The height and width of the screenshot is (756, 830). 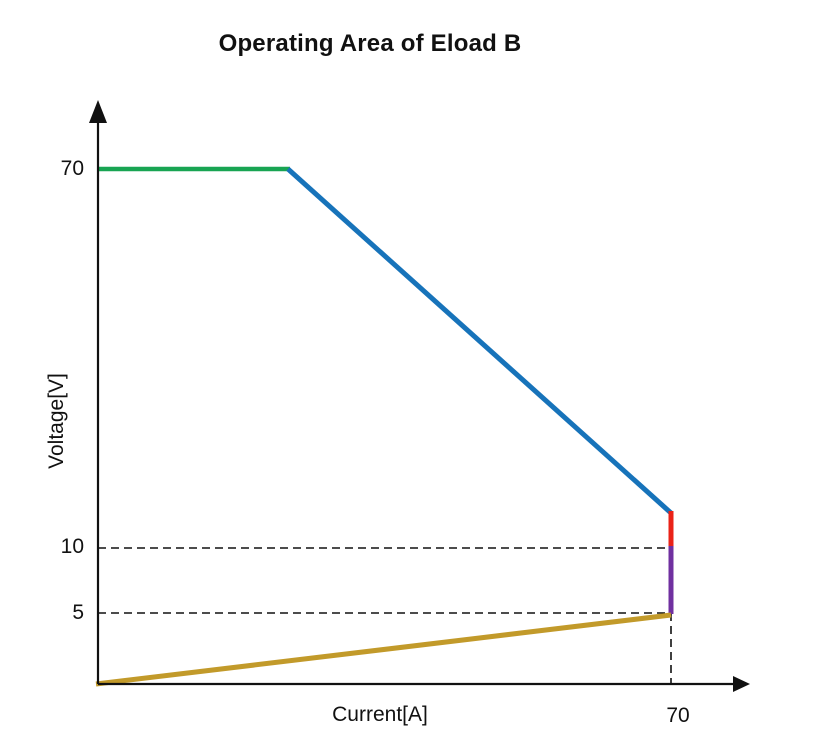 I want to click on x-tick-label-70: 70, so click(x=678, y=715).